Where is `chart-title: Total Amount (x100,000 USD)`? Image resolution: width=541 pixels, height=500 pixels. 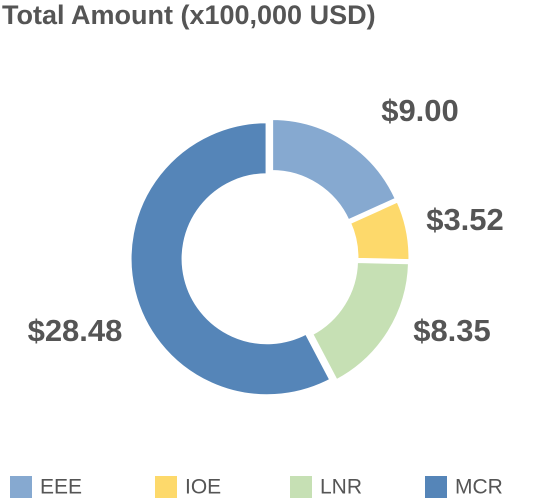
chart-title: Total Amount (x100,000 USD) is located at coordinates (189, 15).